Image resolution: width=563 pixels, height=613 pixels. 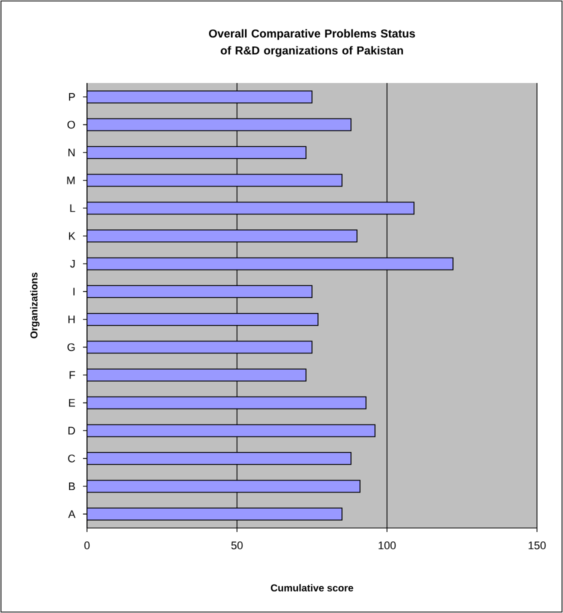 What do you see at coordinates (237, 546) in the screenshot?
I see `x-tick-label: 50` at bounding box center [237, 546].